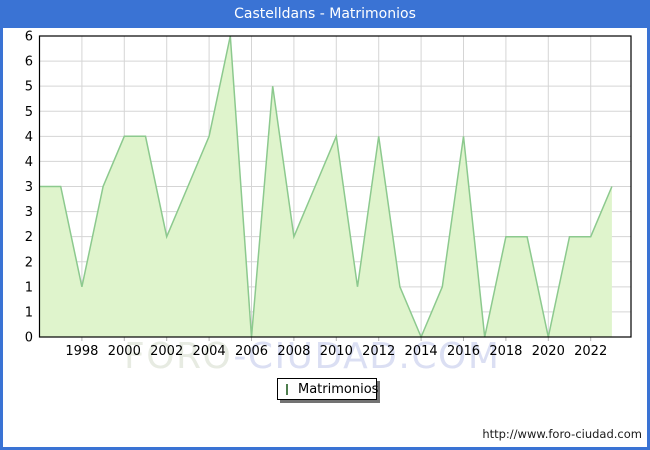  What do you see at coordinates (562, 434) in the screenshot?
I see `footer-url: http://www.foro-ciudad.com` at bounding box center [562, 434].